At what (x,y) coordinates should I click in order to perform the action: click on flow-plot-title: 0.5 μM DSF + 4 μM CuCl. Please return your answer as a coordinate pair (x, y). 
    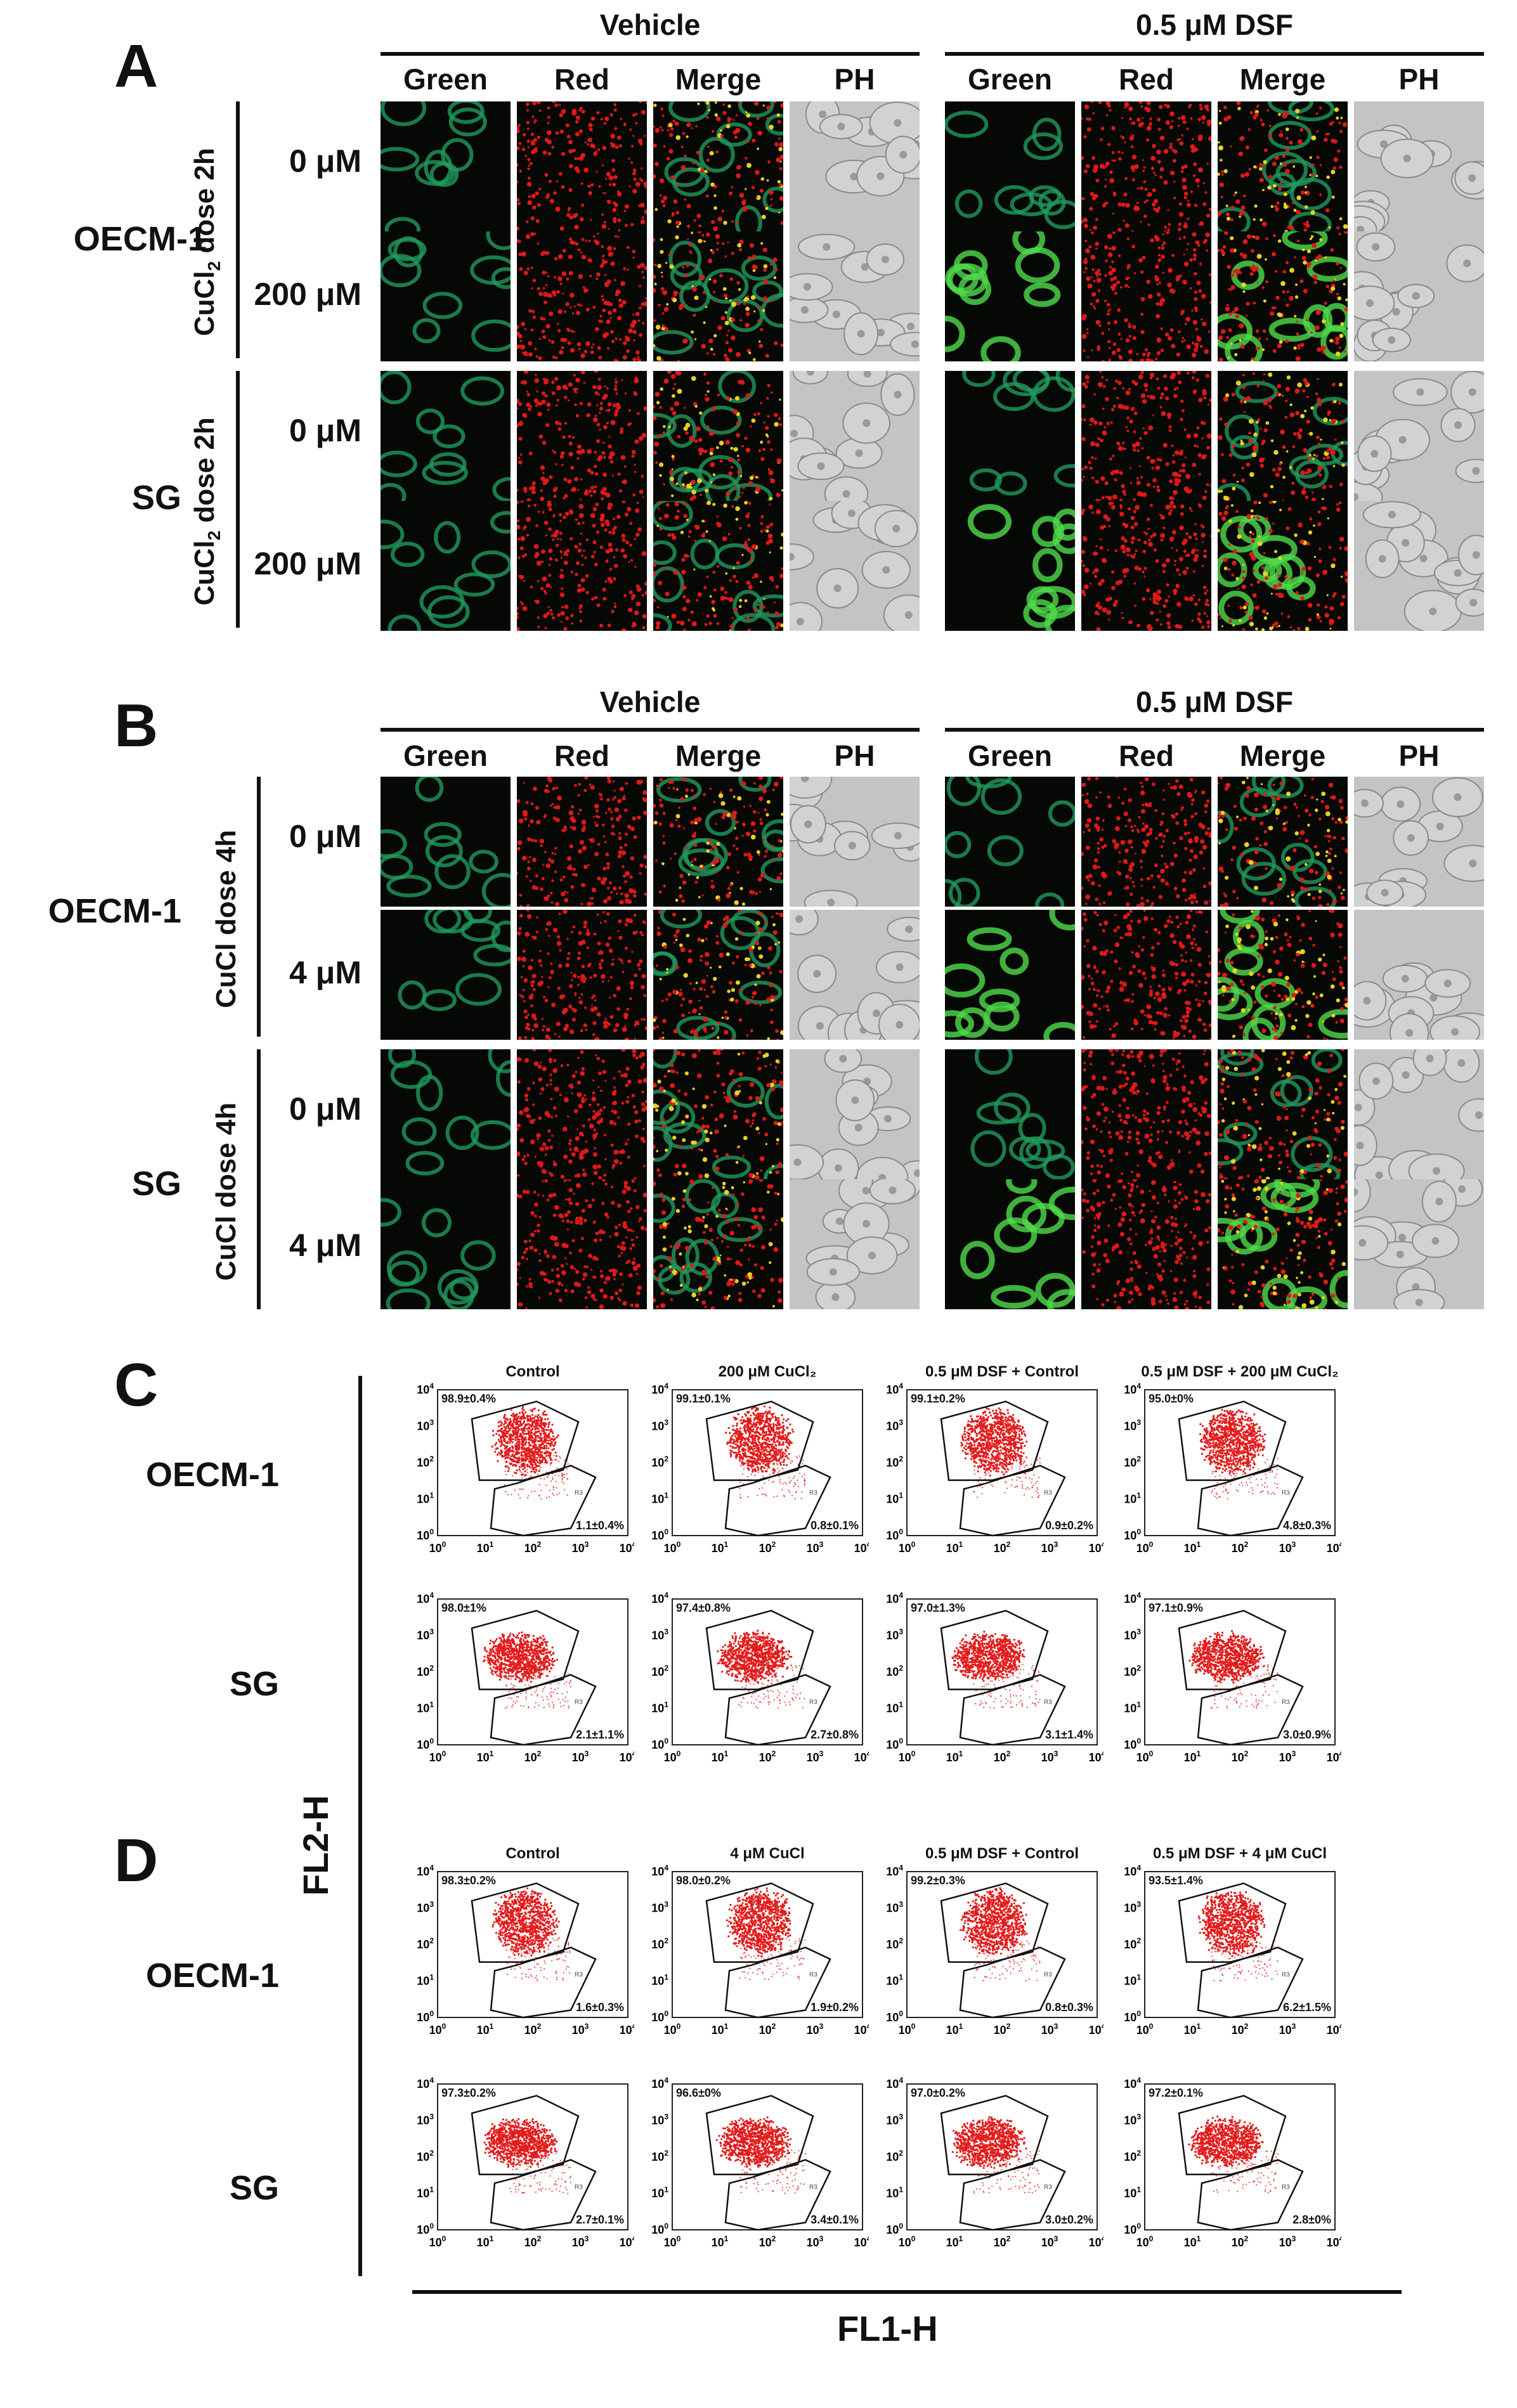
    Looking at the image, I should click on (1240, 1854).